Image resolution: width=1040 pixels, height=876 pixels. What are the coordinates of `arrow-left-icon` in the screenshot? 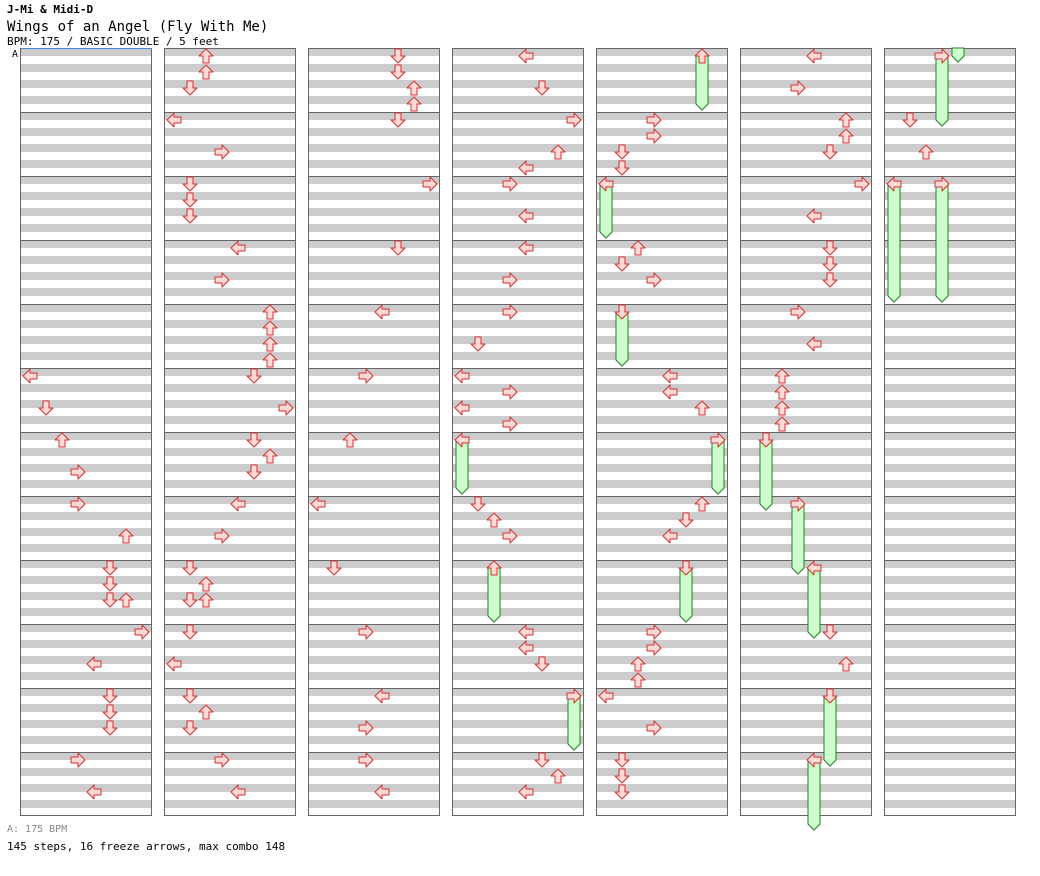 It's located at (174, 664).